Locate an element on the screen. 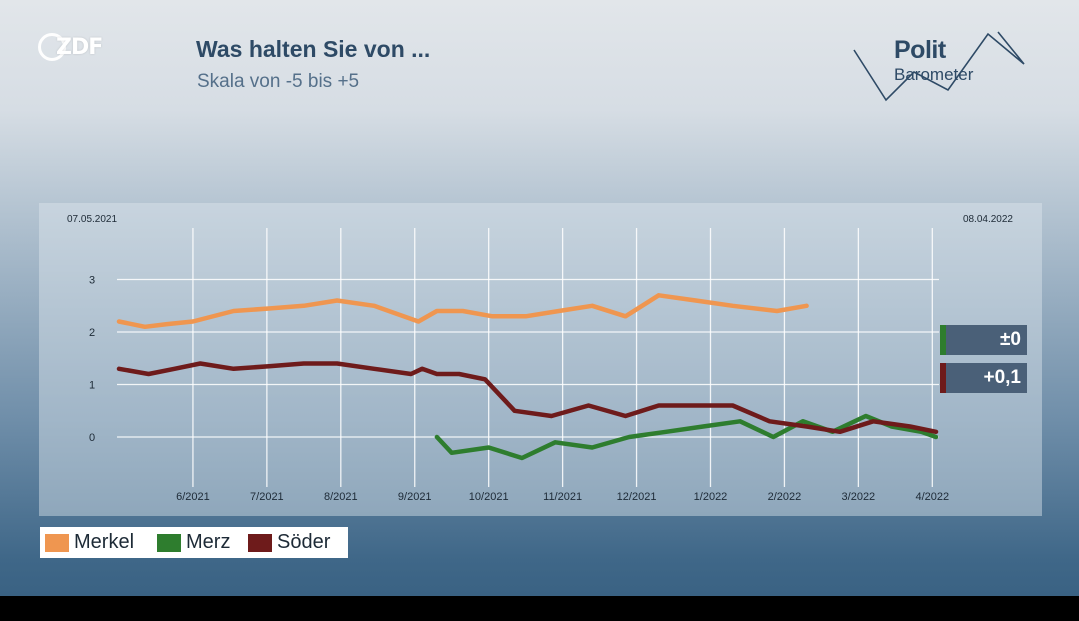 Image resolution: width=1079 pixels, height=621 pixels. legend-label-merkel: Merkel is located at coordinates (104, 542).